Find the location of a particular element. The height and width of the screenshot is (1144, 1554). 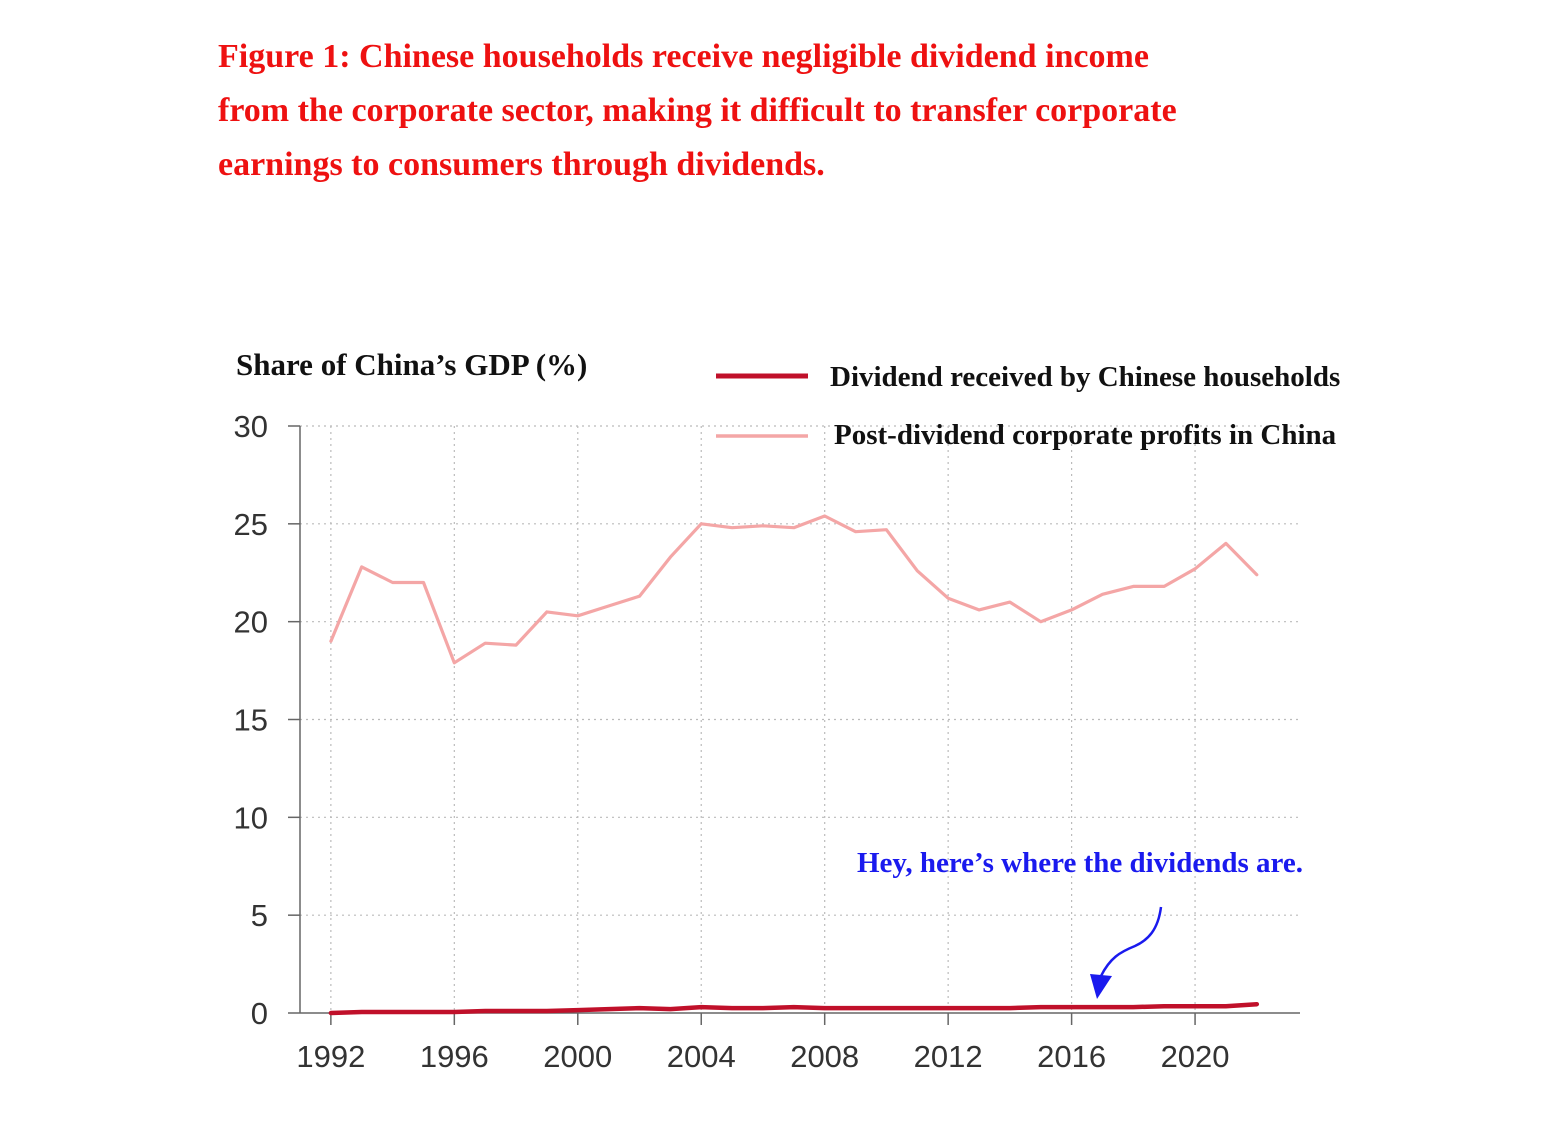

x-tick-label: 1992 is located at coordinates (330, 1056).